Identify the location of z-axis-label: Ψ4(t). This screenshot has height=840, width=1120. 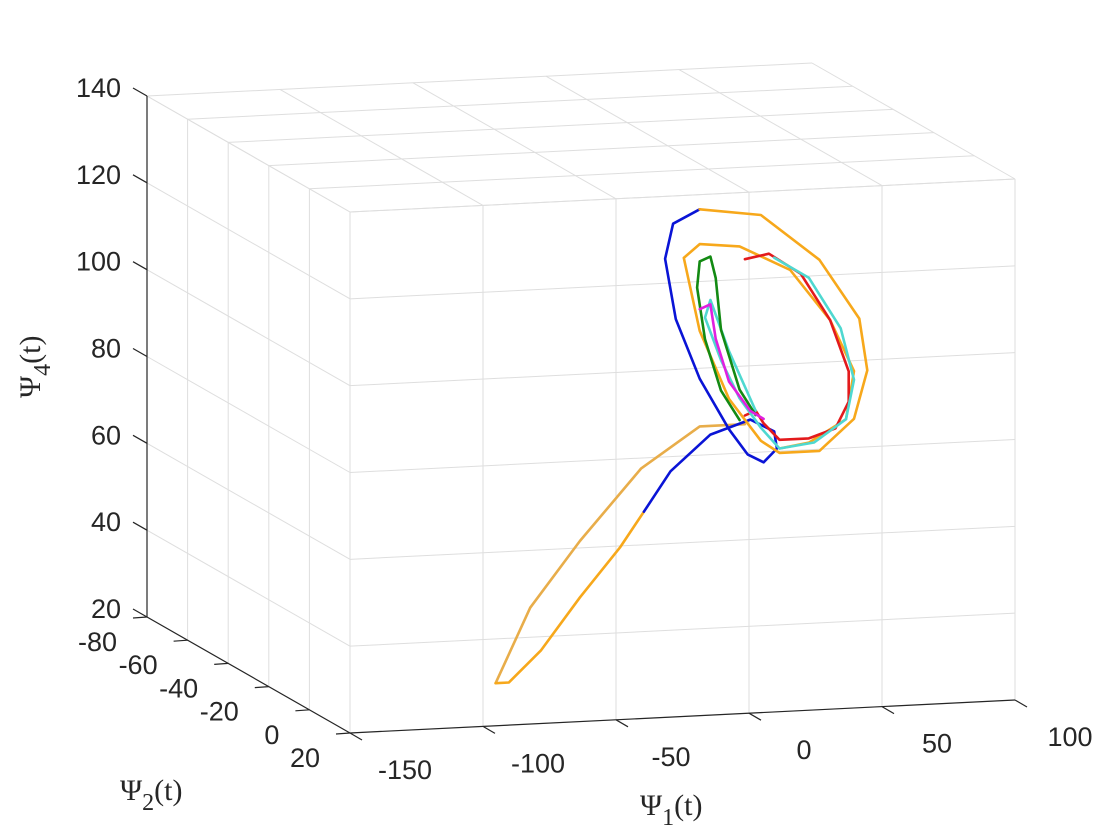
(35, 367).